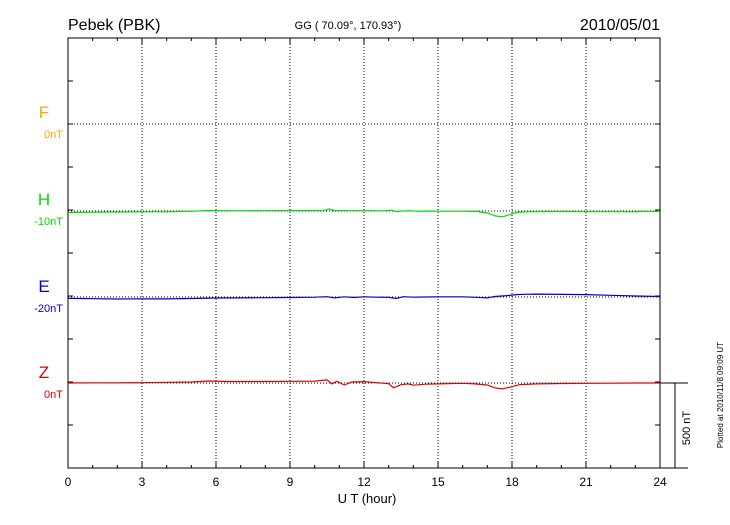  What do you see at coordinates (438, 482) in the screenshot?
I see `x-tick-label: 15` at bounding box center [438, 482].